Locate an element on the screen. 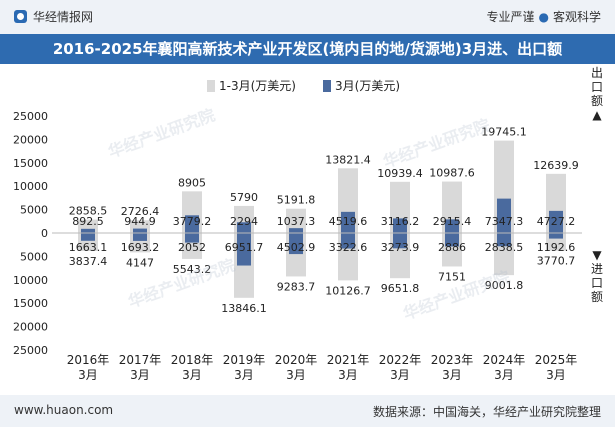 This screenshot has height=427, width=615. y-tick-label: 10000 is located at coordinates (30, 280).